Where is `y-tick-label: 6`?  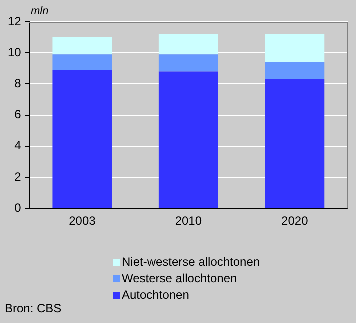
y-tick-label: 6 is located at coordinates (18, 115).